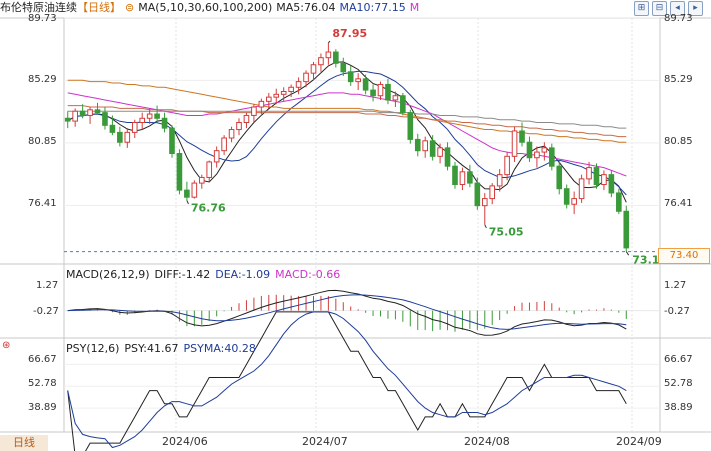  I want to click on chart-toolbar: ⊞ ⊟ ◂ ▸, so click(668, 8).